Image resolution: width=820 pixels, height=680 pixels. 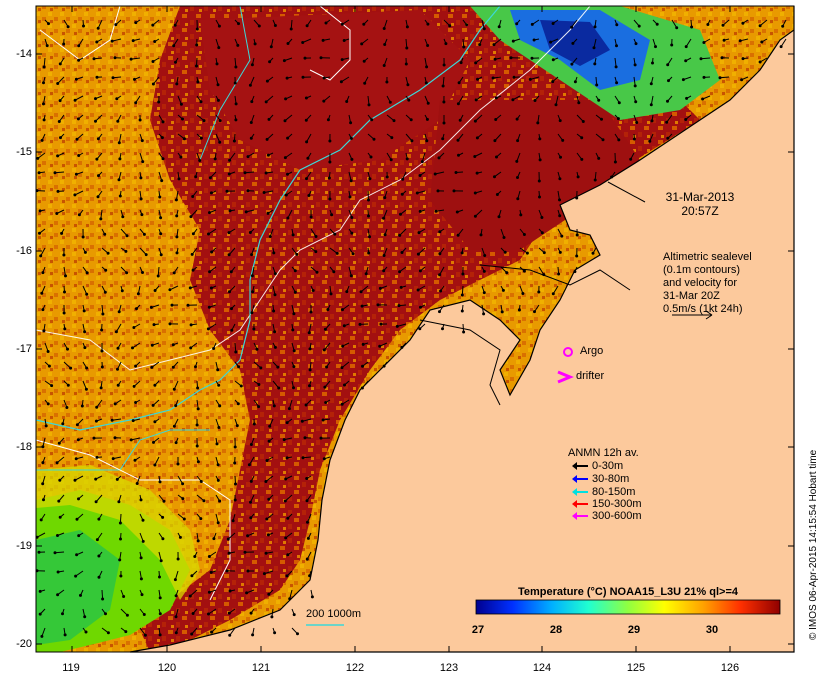 What do you see at coordinates (568, 352) in the screenshot?
I see `argo-marker` at bounding box center [568, 352].